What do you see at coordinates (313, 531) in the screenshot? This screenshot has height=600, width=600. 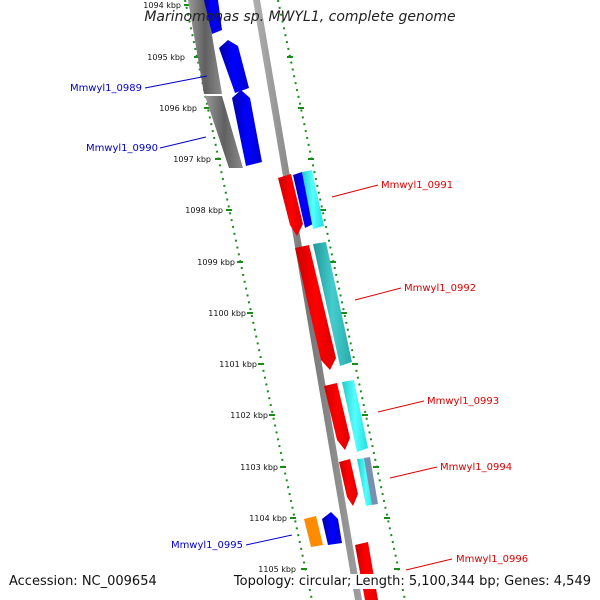 I see `gene-0995-orange-band` at bounding box center [313, 531].